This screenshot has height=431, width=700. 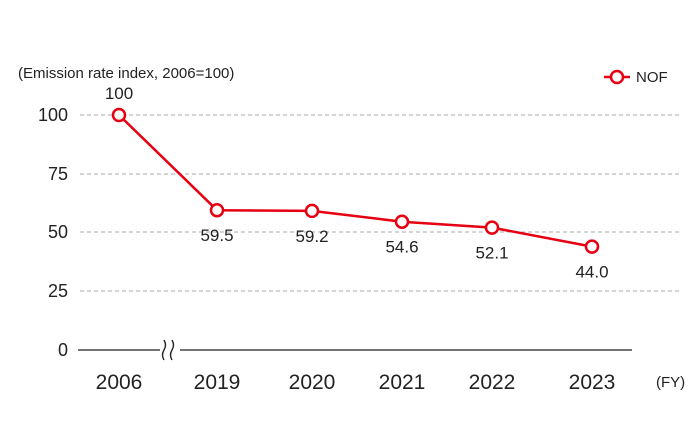 What do you see at coordinates (126, 73) in the screenshot?
I see `y-axis-label: (Emission rate index, 2006=100)` at bounding box center [126, 73].